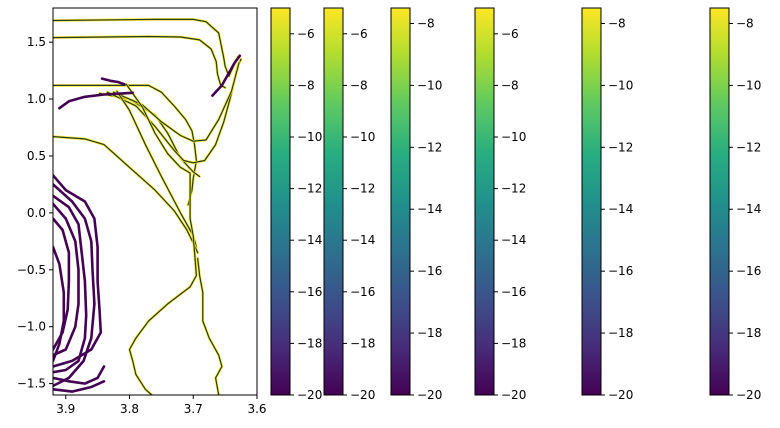 The height and width of the screenshot is (428, 780). What do you see at coordinates (31, 270) in the screenshot?
I see `y-tick-label: −0.5` at bounding box center [31, 270].